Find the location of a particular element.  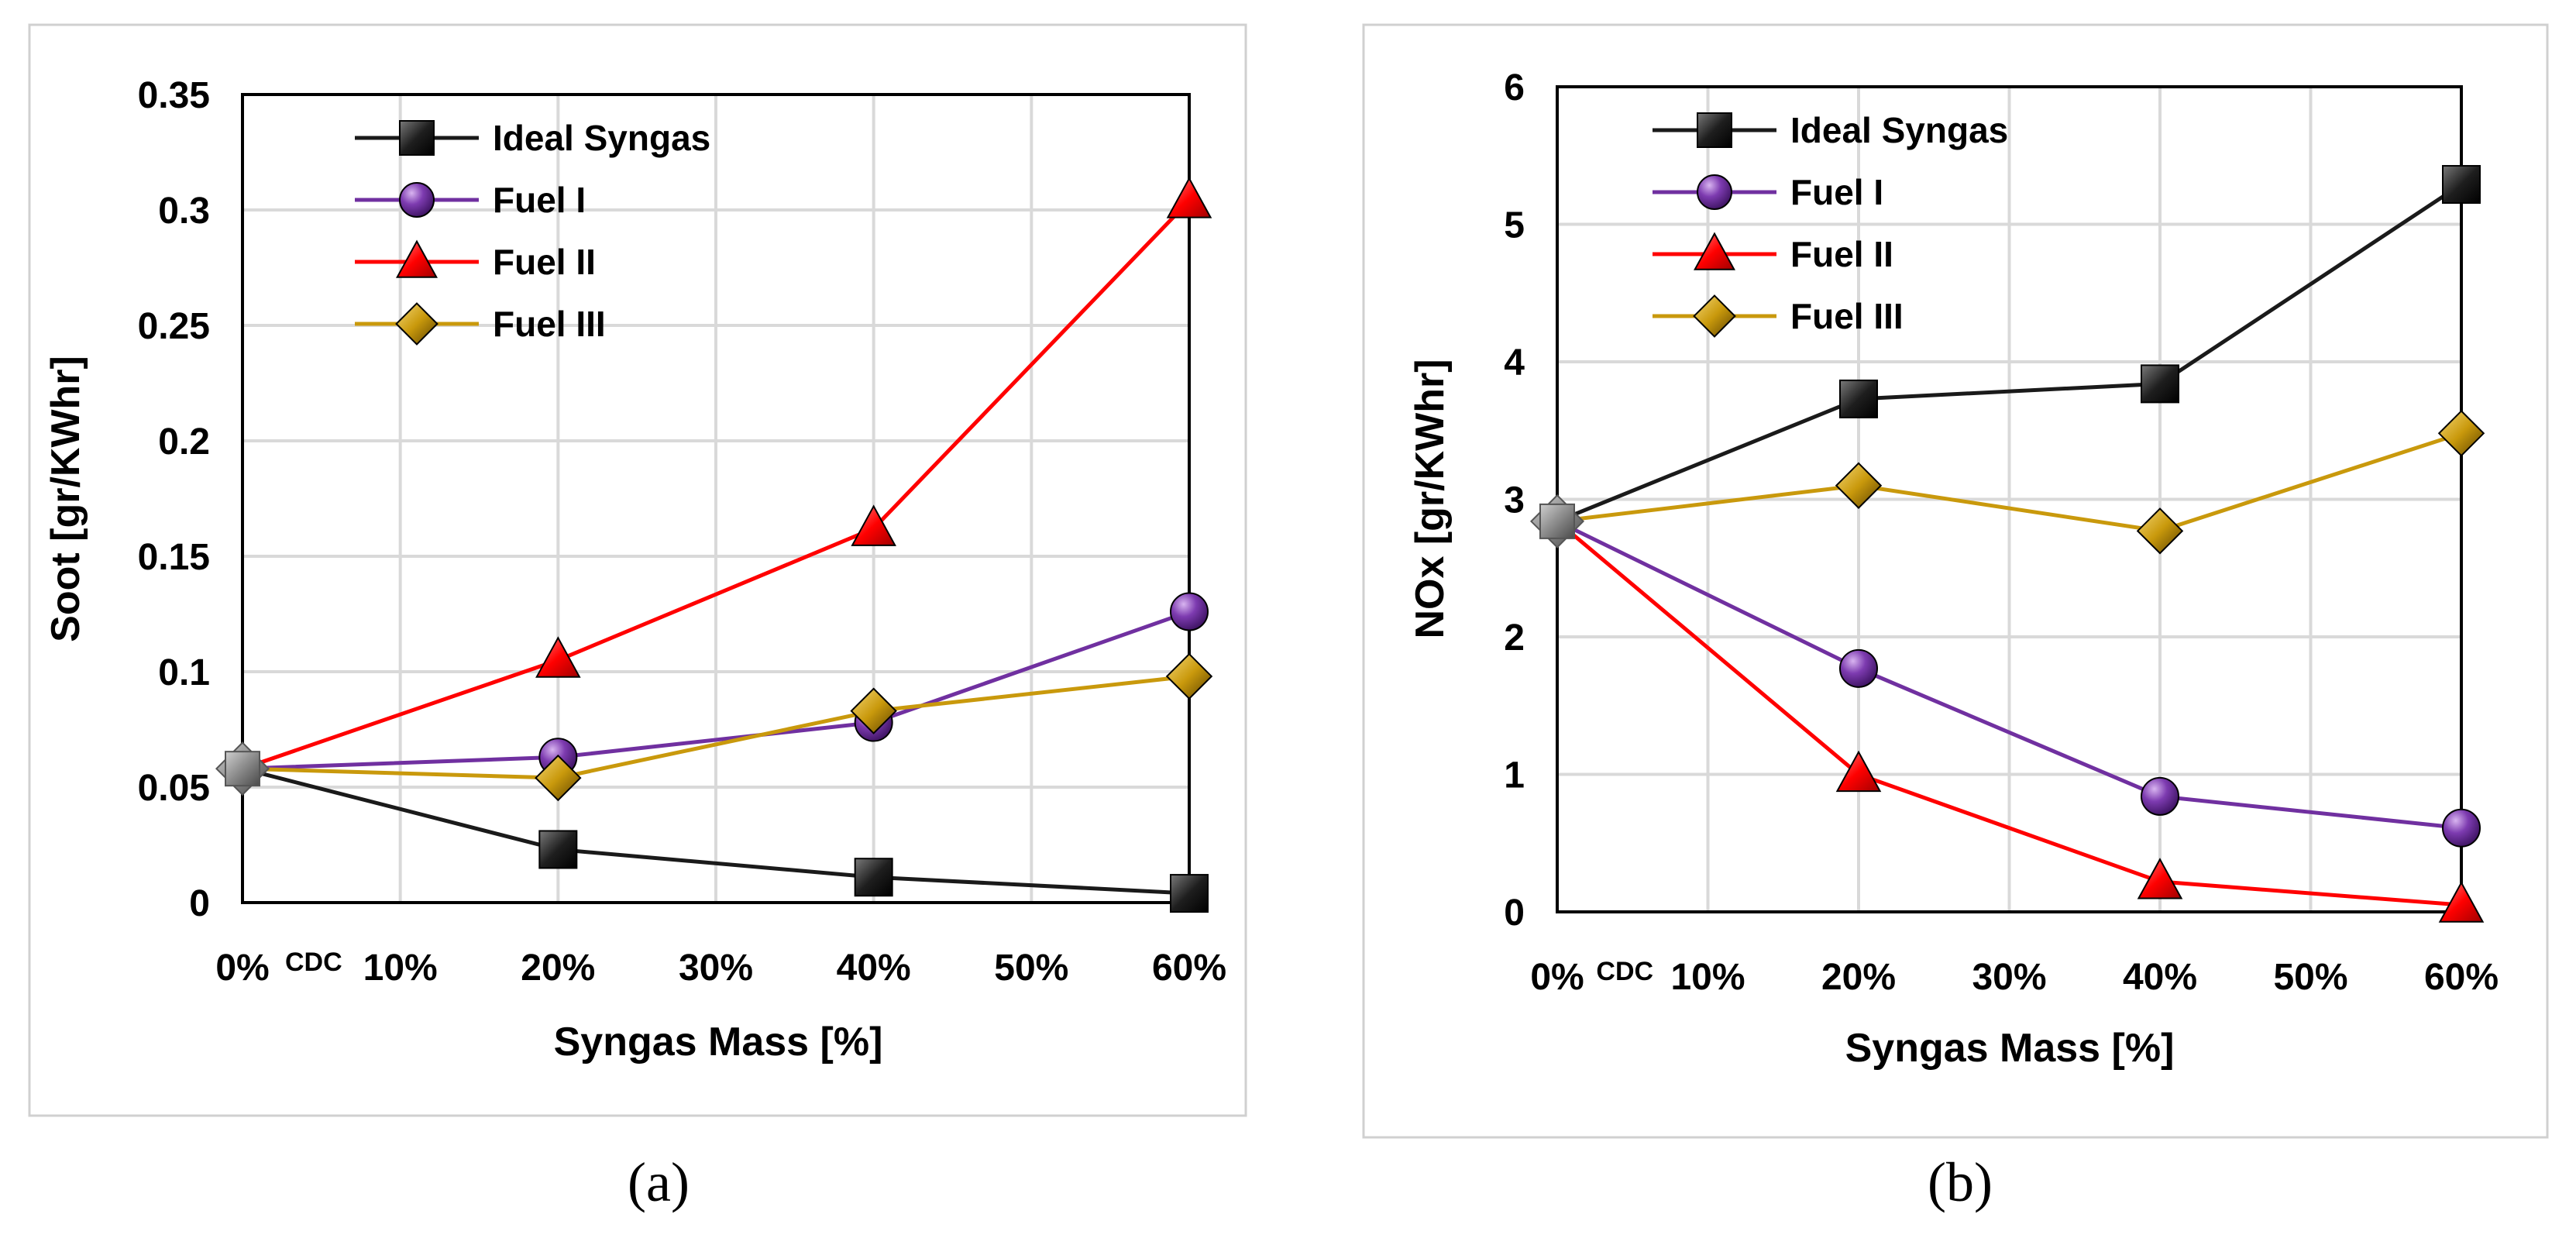

y-tick-label: 0.25 is located at coordinates (174, 326).